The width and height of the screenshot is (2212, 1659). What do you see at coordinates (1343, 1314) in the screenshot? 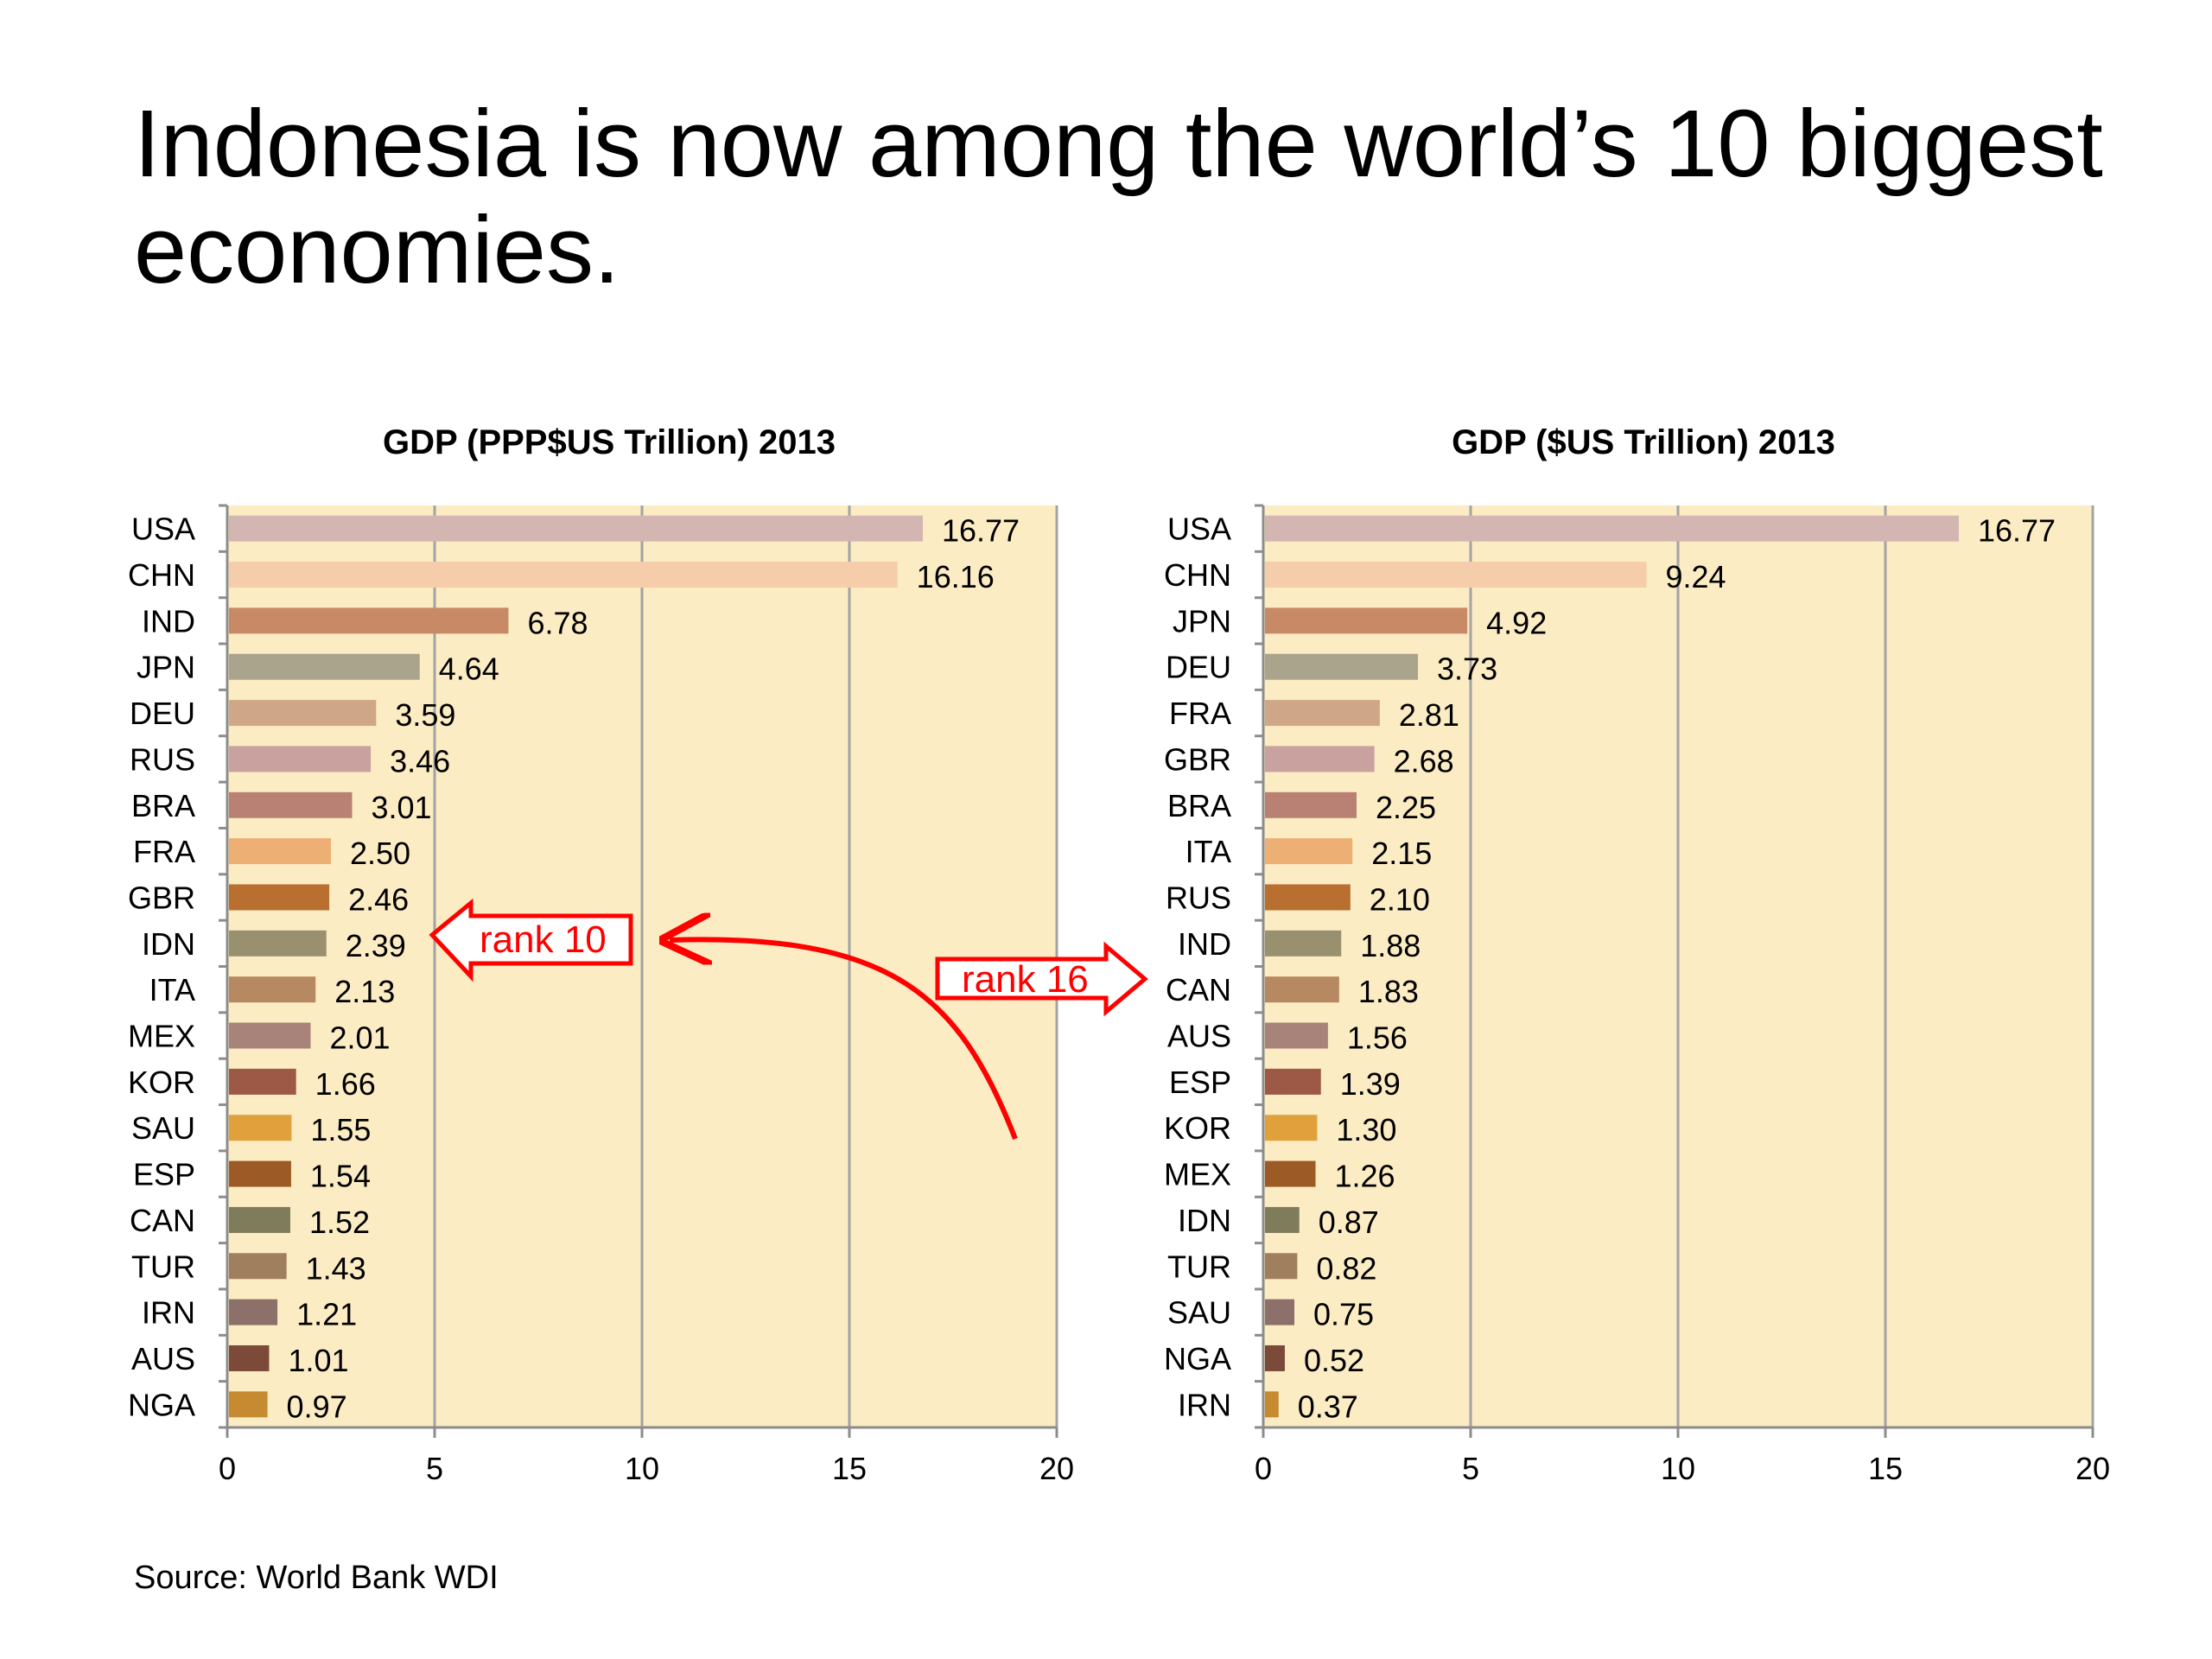
I see `value-label: 0.75` at bounding box center [1343, 1314].